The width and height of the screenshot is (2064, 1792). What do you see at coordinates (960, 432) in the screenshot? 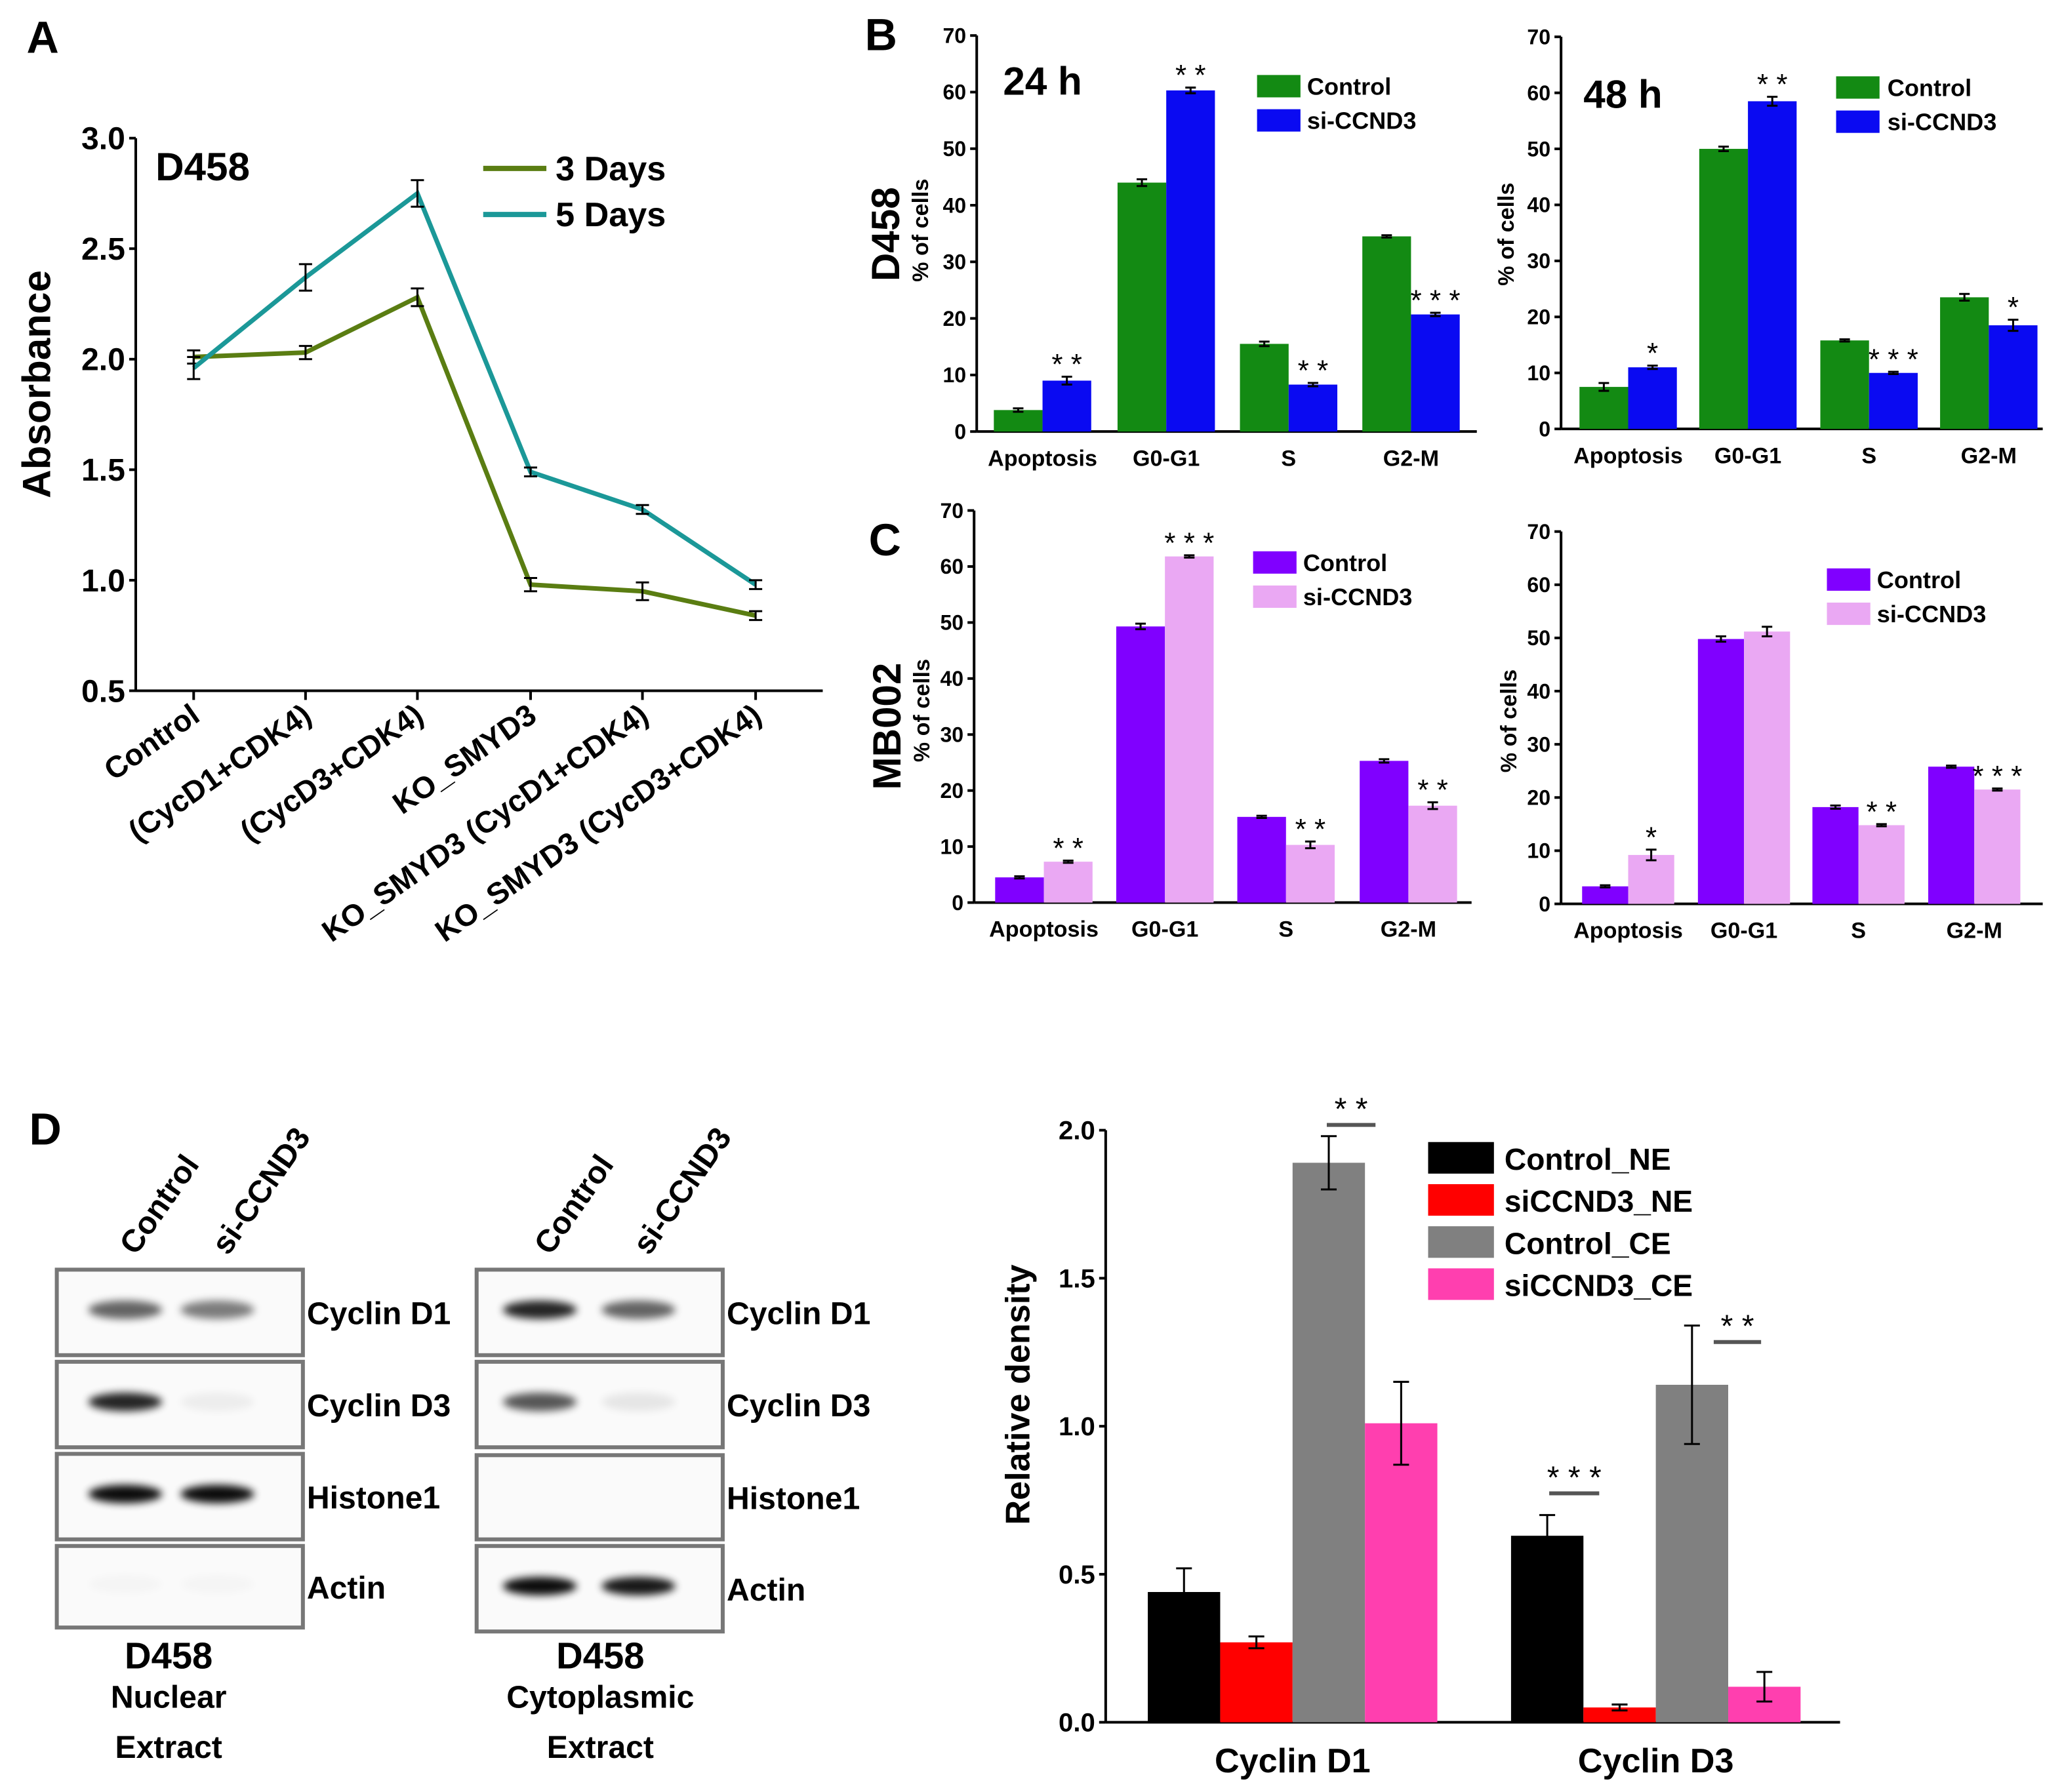
I see `y-tick-label: 0` at bounding box center [960, 432].